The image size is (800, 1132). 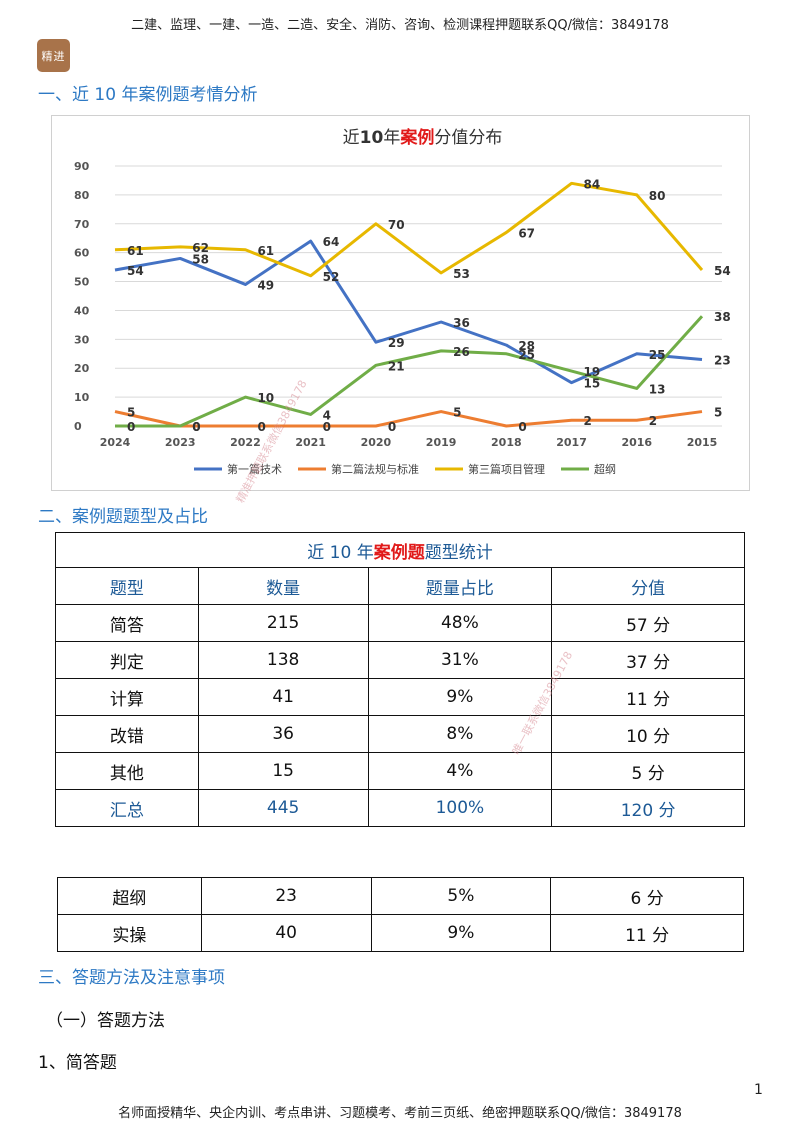 I want to click on table-cell: 215, so click(x=283, y=623).